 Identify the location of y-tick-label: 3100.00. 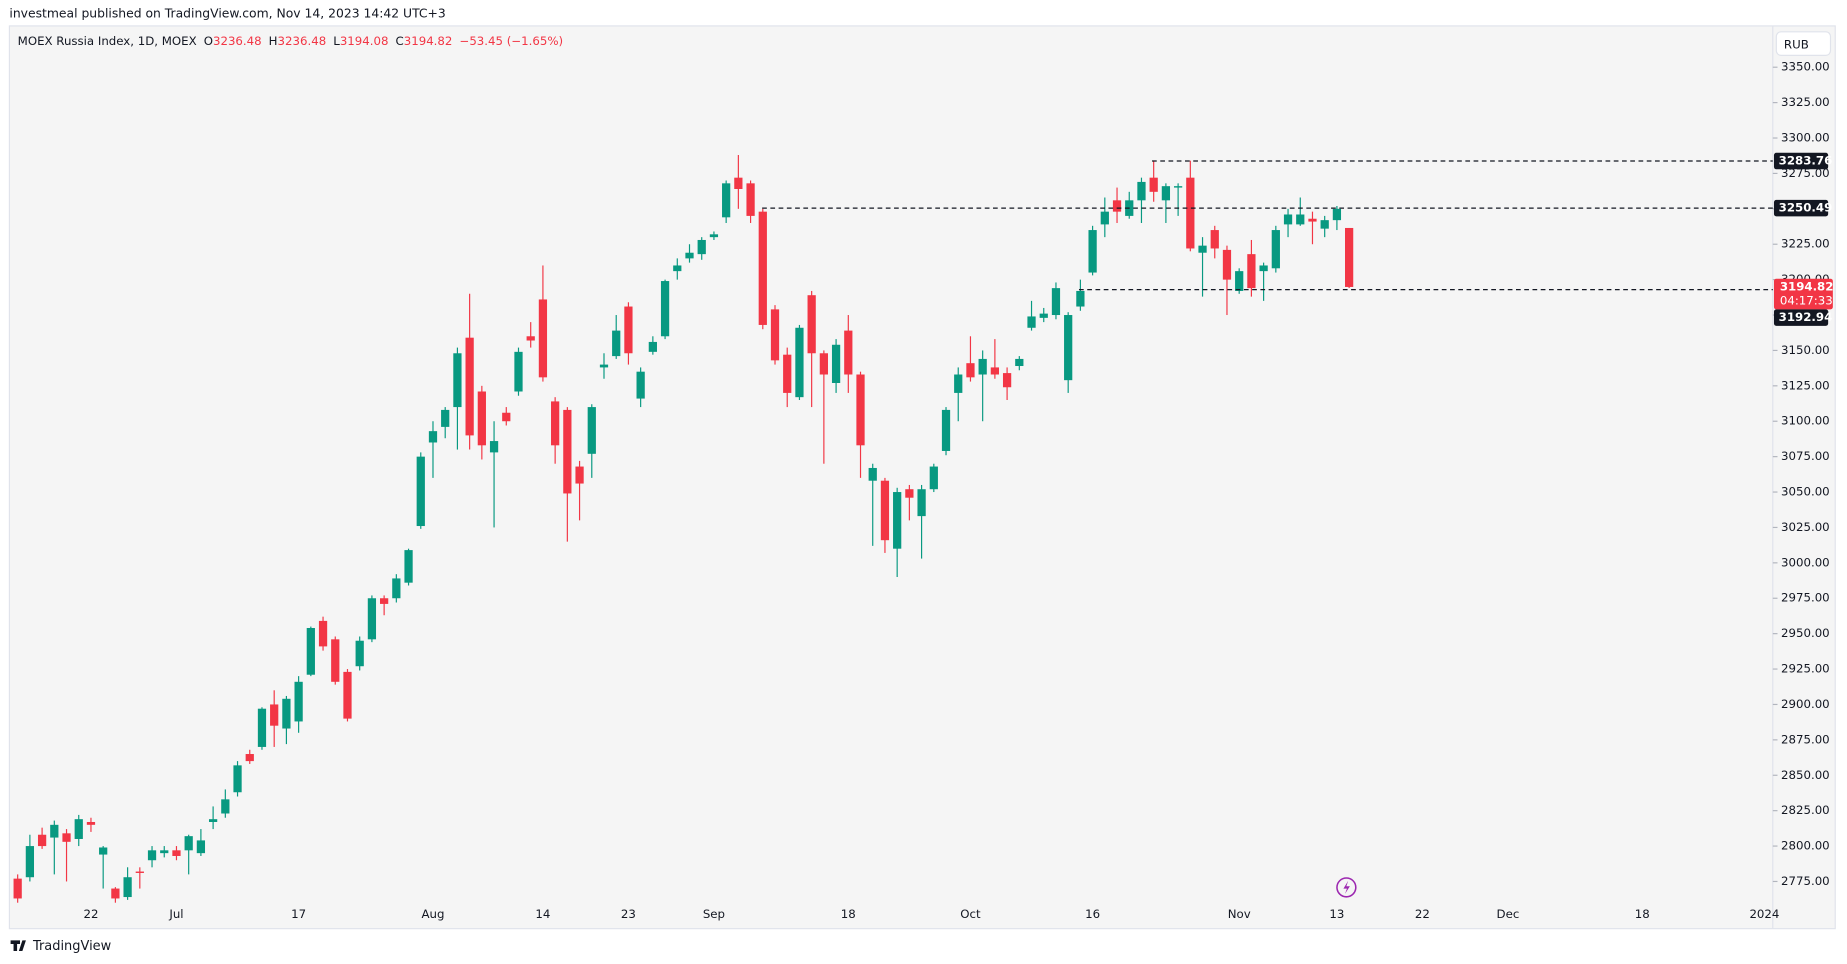
(1805, 421).